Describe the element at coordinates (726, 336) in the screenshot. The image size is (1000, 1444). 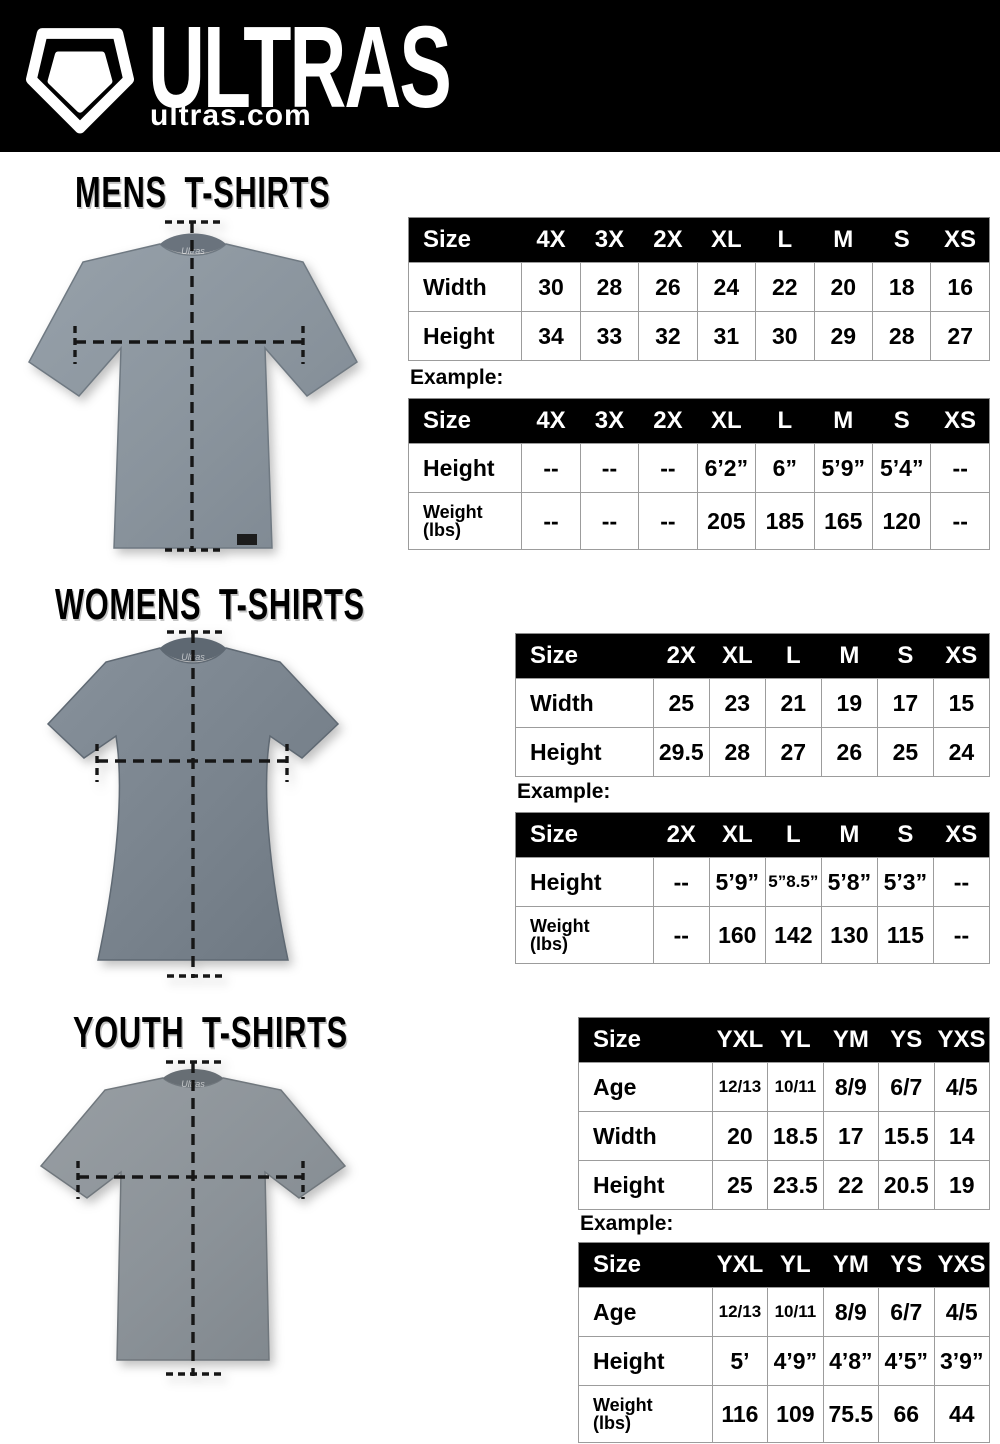
I see `table-cell: 31` at that location.